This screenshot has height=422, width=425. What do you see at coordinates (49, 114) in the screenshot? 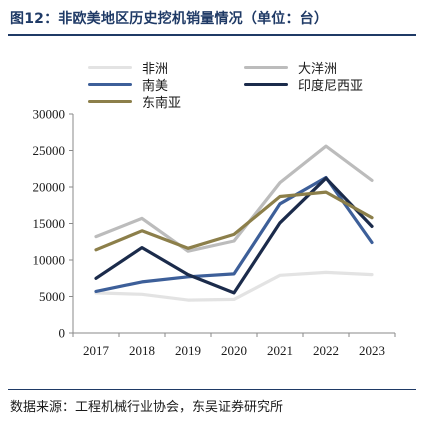
I see `y-tick-label: 30000` at bounding box center [49, 114].